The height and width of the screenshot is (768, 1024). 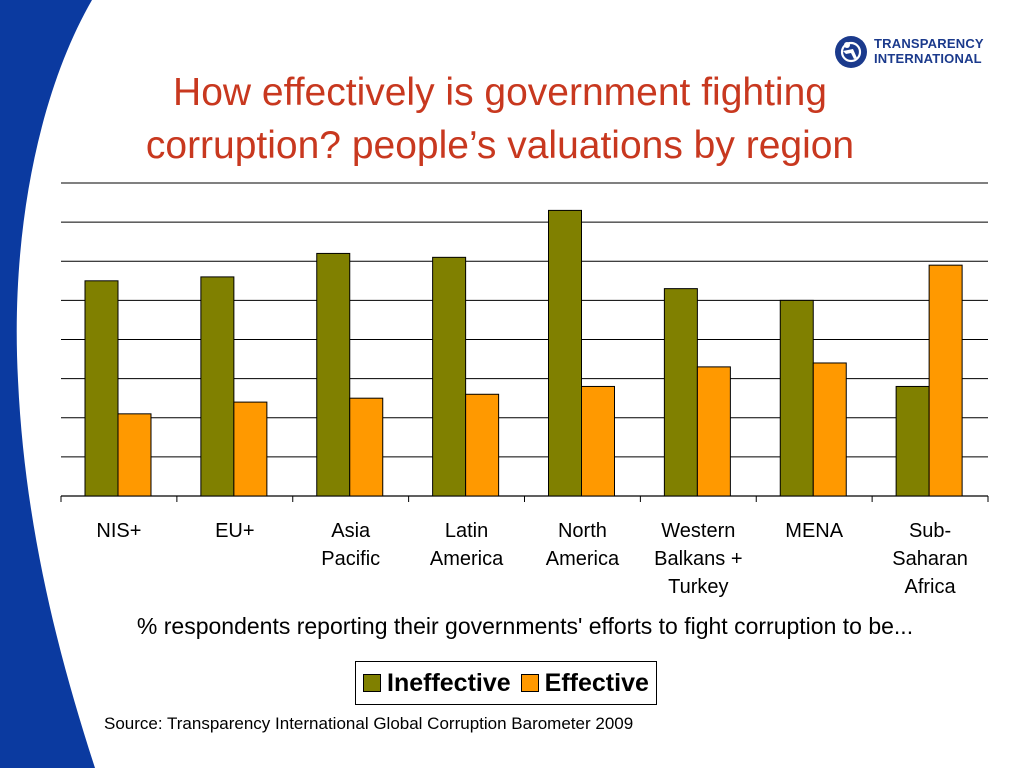 What do you see at coordinates (47, 384) in the screenshot?
I see `blue-swoosh-shape` at bounding box center [47, 384].